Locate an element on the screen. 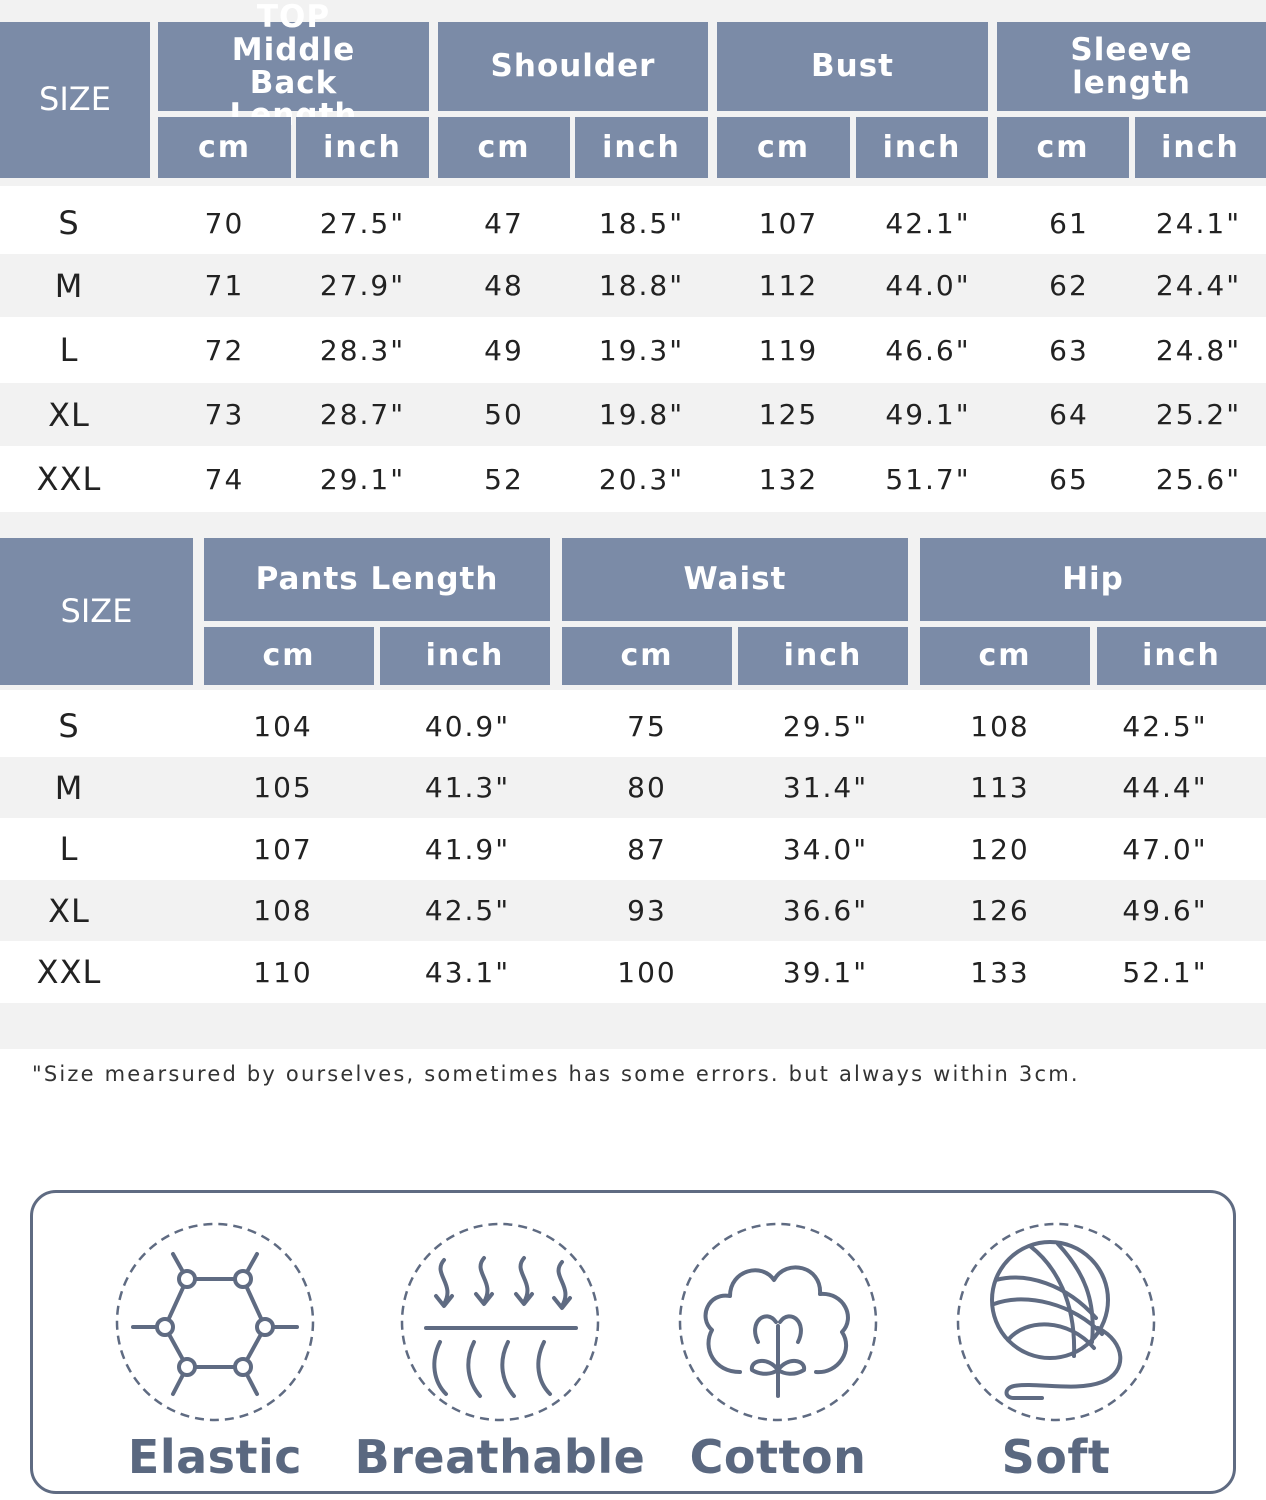 This screenshot has width=1266, height=1500. feature-label: Soft is located at coordinates (1056, 1457).